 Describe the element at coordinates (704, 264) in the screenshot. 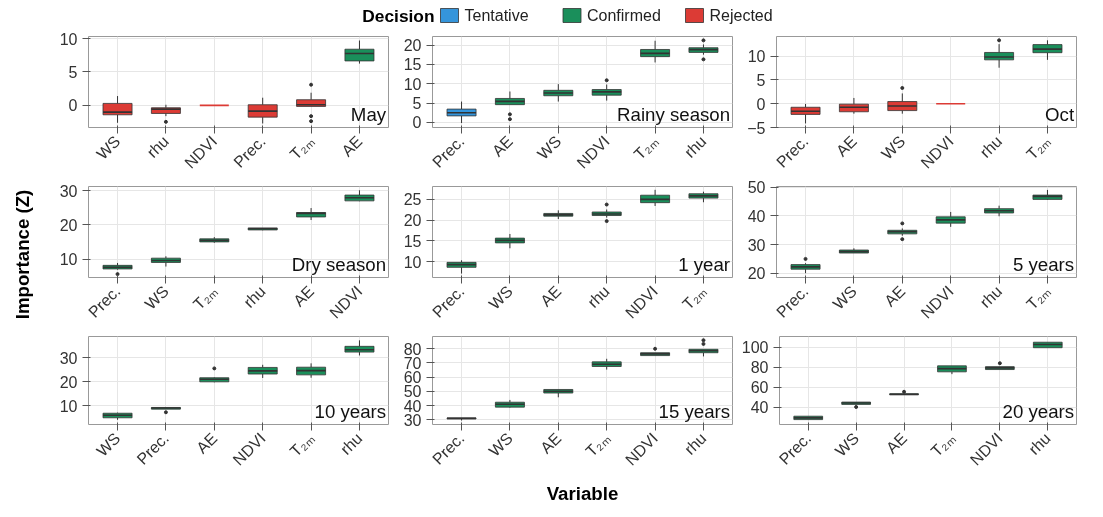

I see `text: 1 year` at that location.